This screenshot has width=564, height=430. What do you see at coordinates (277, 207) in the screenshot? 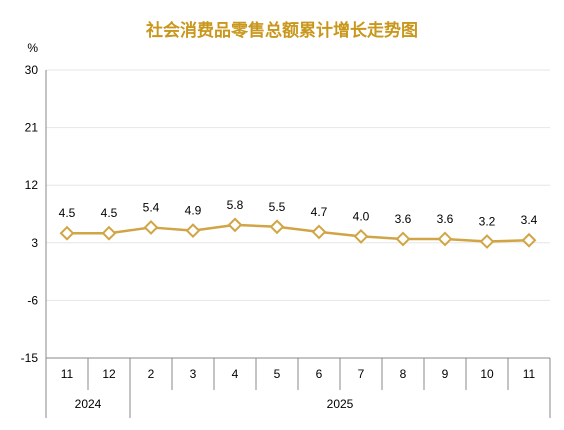
I see `data-label: 5.5` at bounding box center [277, 207].